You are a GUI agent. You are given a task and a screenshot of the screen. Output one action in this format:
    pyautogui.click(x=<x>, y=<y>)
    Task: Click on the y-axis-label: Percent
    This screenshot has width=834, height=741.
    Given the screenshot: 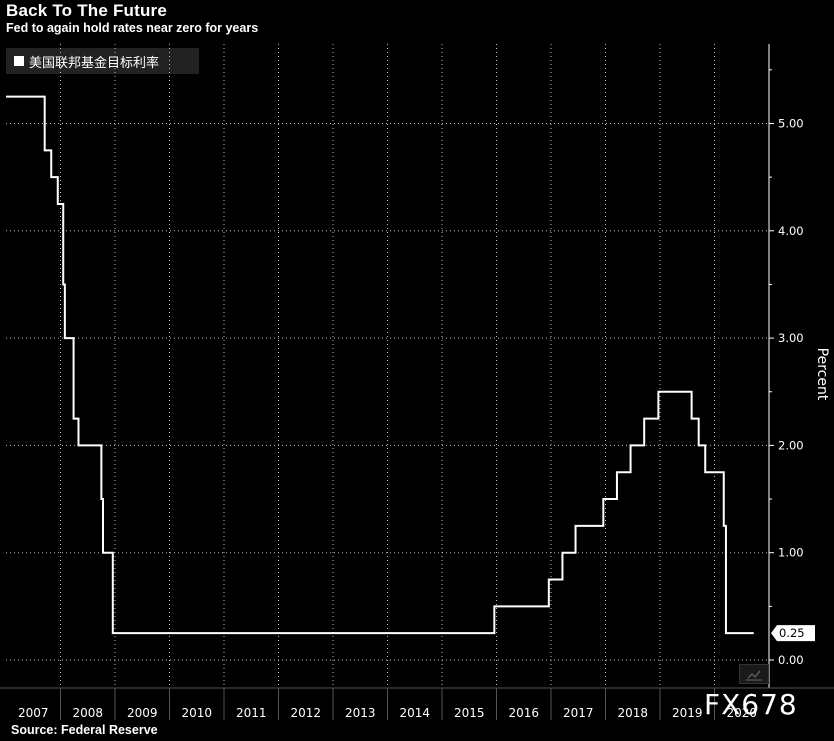 What is the action you would take?
    pyautogui.click(x=822, y=374)
    